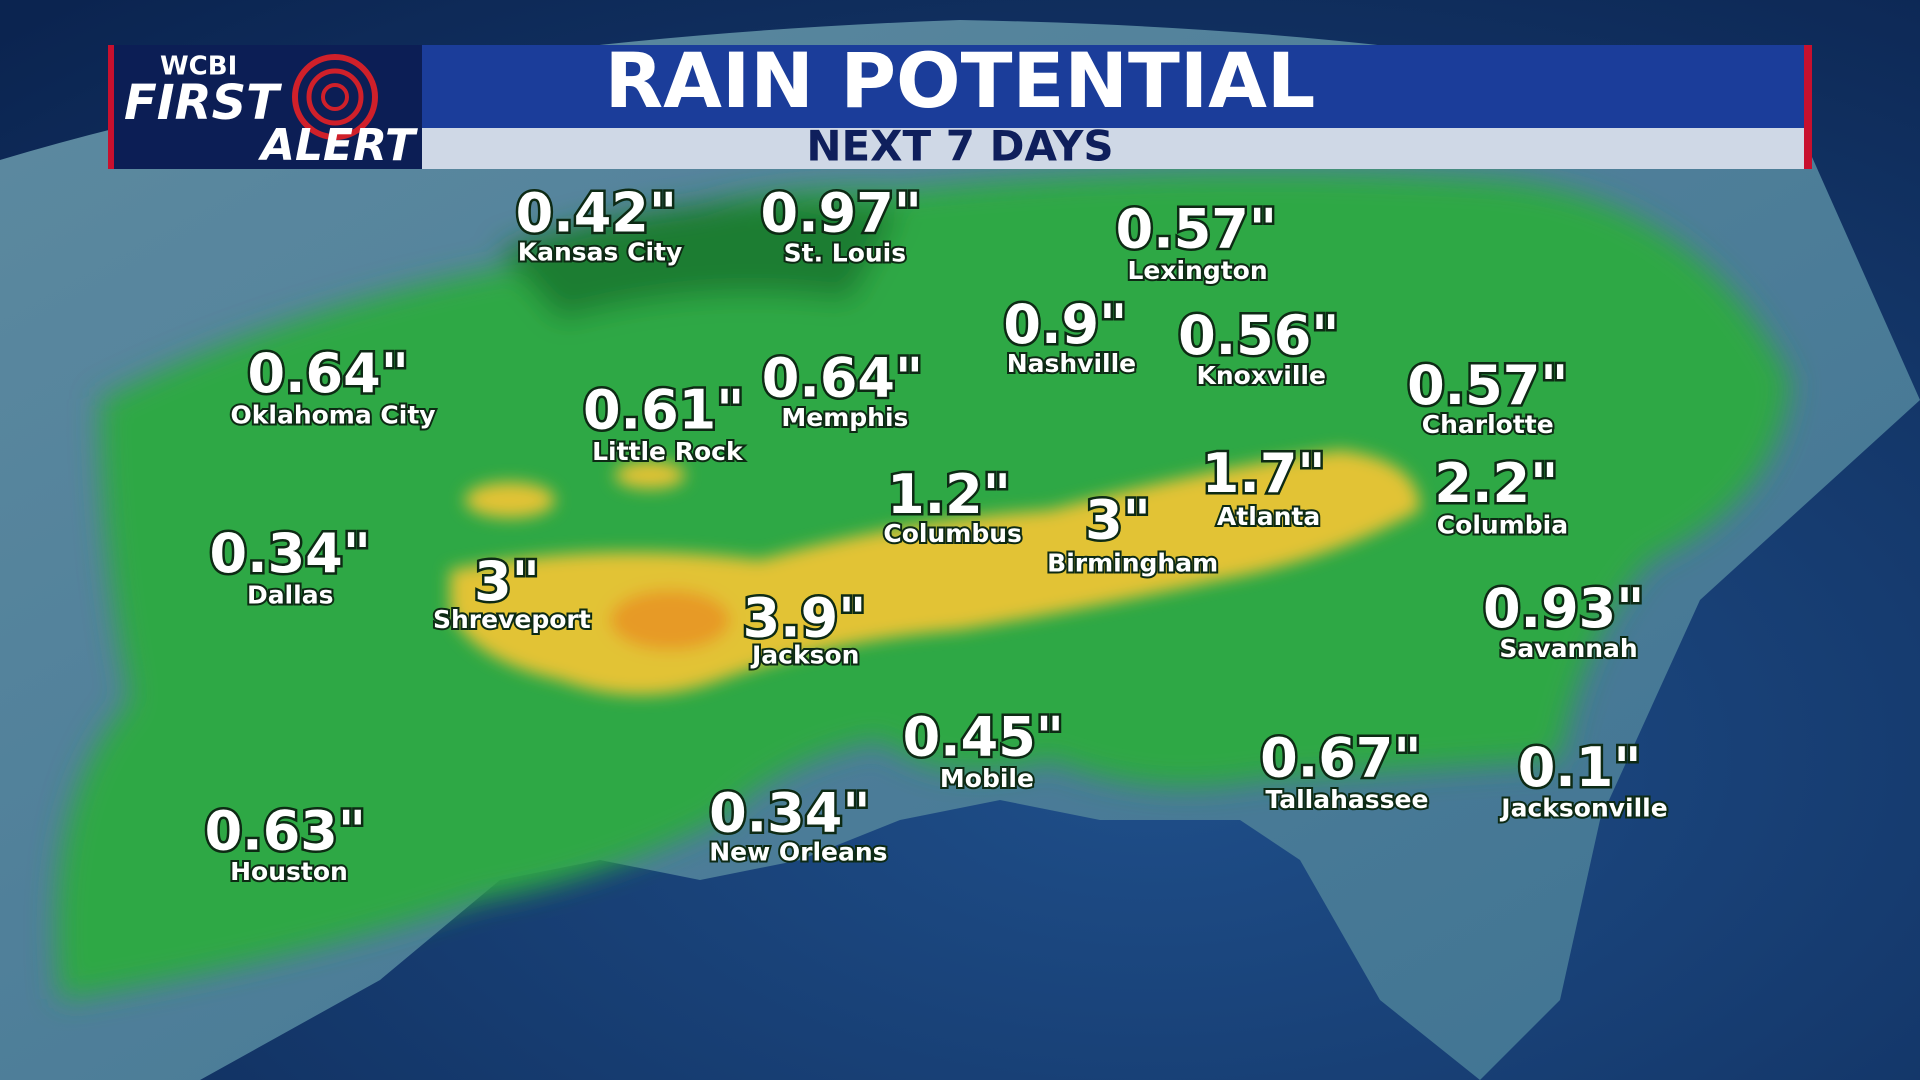  Describe the element at coordinates (1340, 757) in the screenshot. I see `city-amount: 0.67"` at that location.